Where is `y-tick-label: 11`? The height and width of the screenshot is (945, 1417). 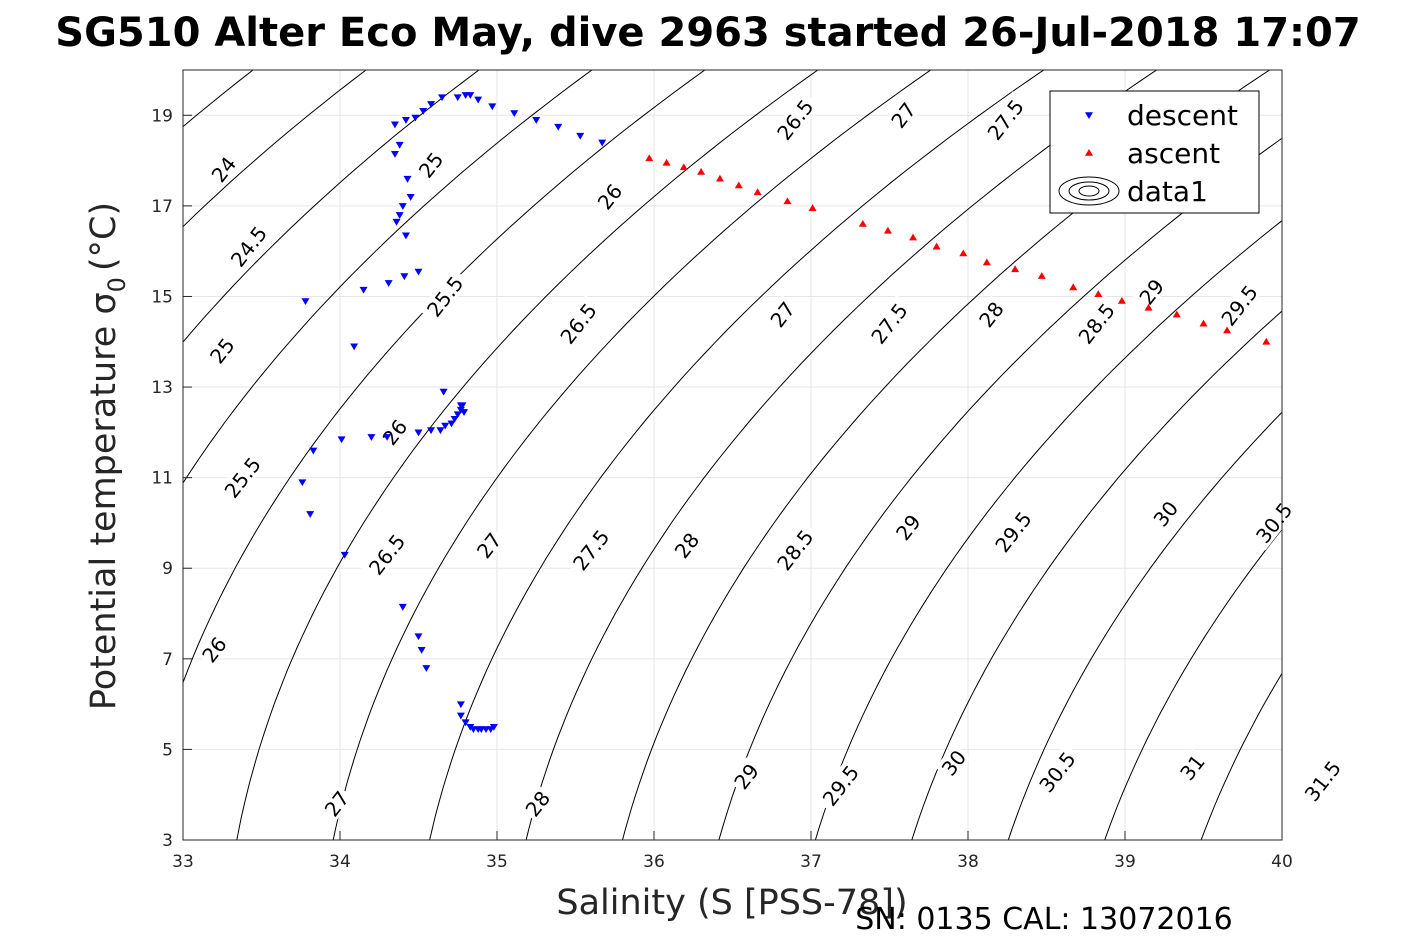 y-tick-label: 11 is located at coordinates (162, 479).